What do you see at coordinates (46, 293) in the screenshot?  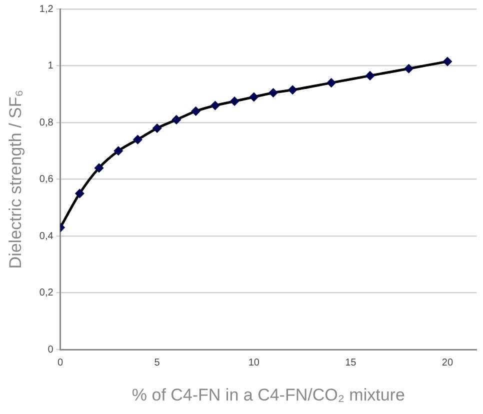 I see `y-tick-label: 0,2` at bounding box center [46, 293].